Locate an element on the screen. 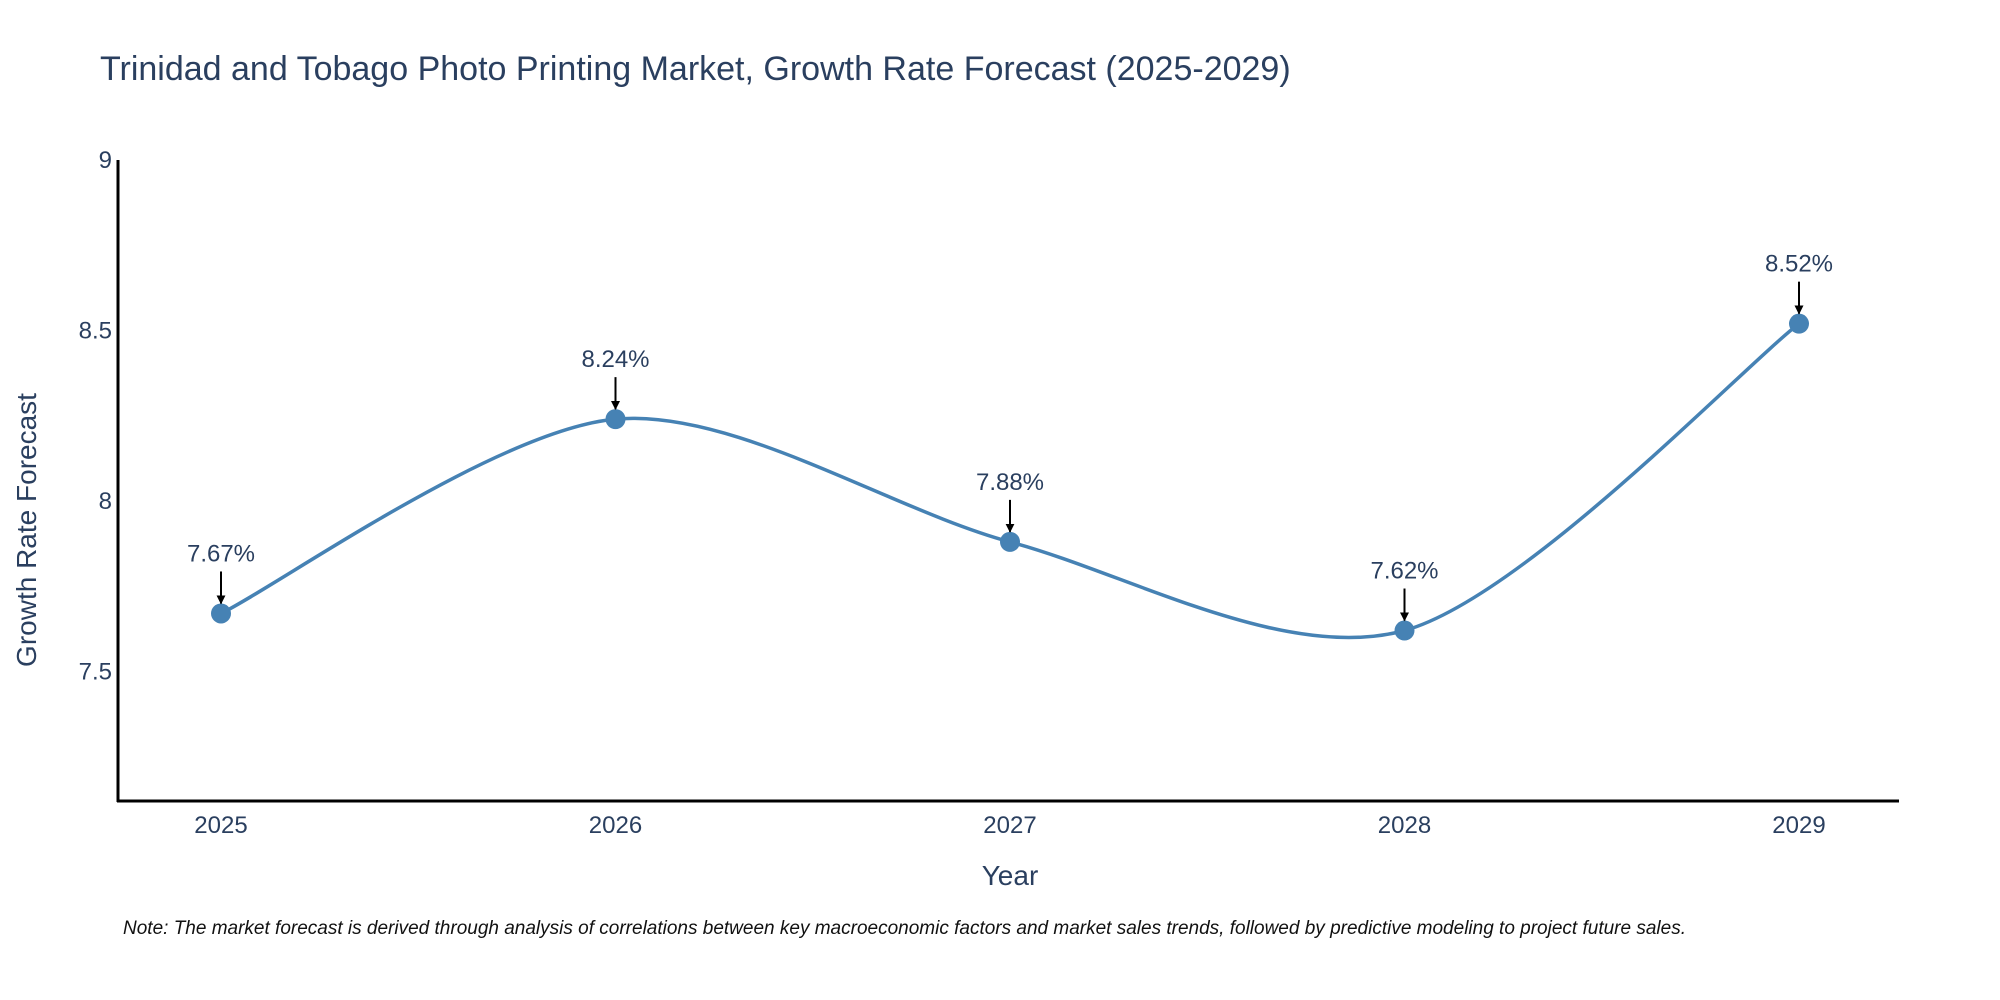  y-axis-title: Growth Rate Forecast is located at coordinates (26, 530).